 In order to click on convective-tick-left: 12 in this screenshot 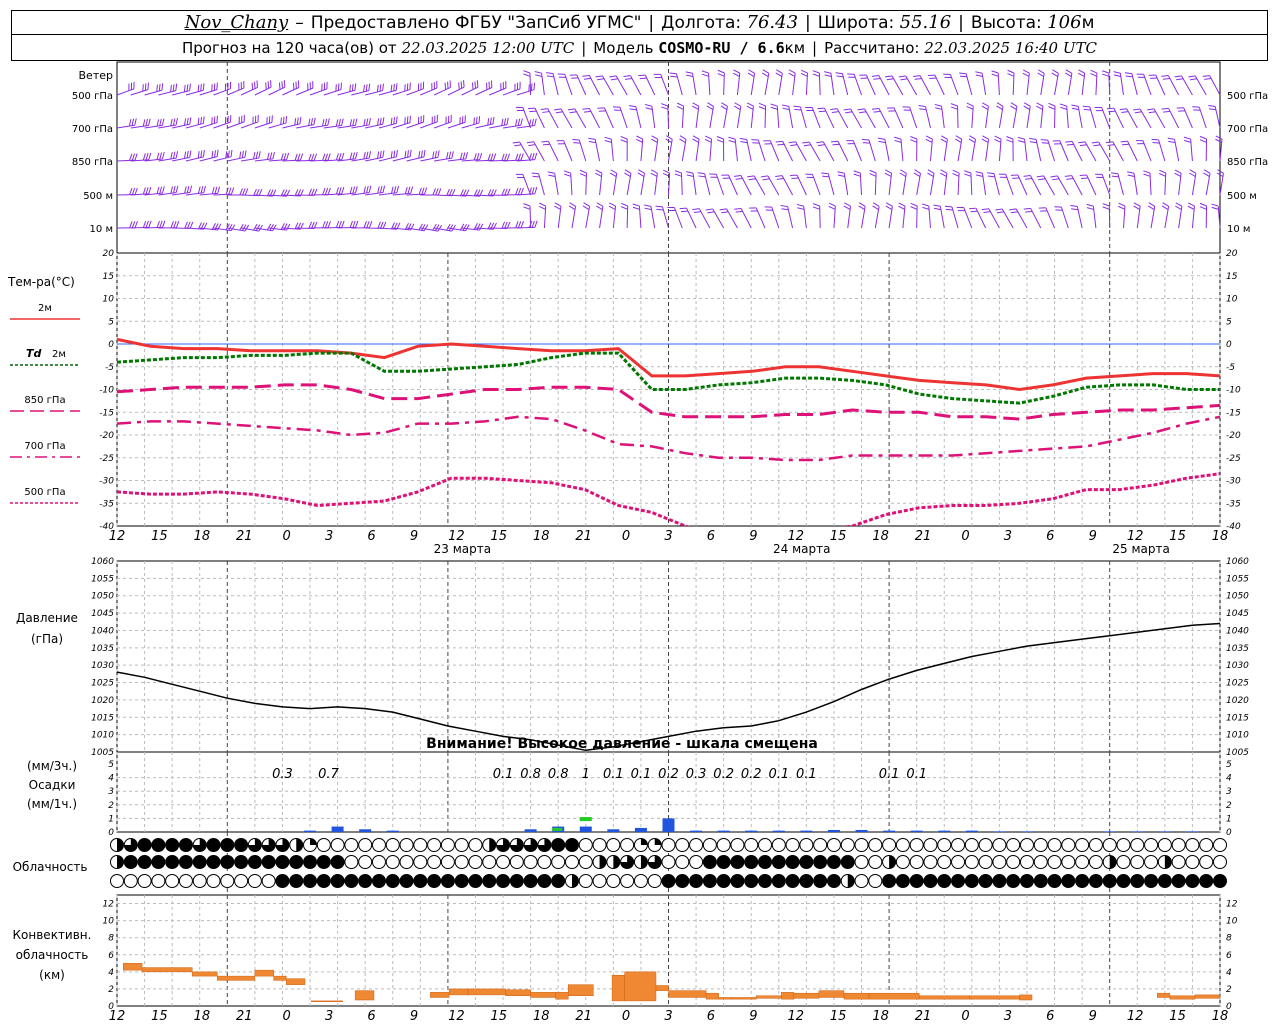, I will do `click(109, 905)`.